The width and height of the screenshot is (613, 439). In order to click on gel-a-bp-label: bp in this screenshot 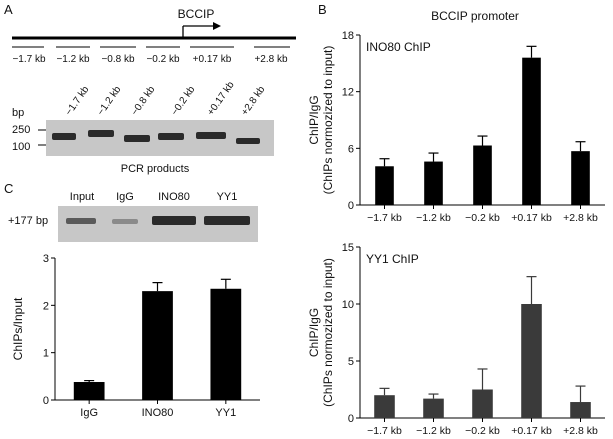, I will do `click(18, 113)`.